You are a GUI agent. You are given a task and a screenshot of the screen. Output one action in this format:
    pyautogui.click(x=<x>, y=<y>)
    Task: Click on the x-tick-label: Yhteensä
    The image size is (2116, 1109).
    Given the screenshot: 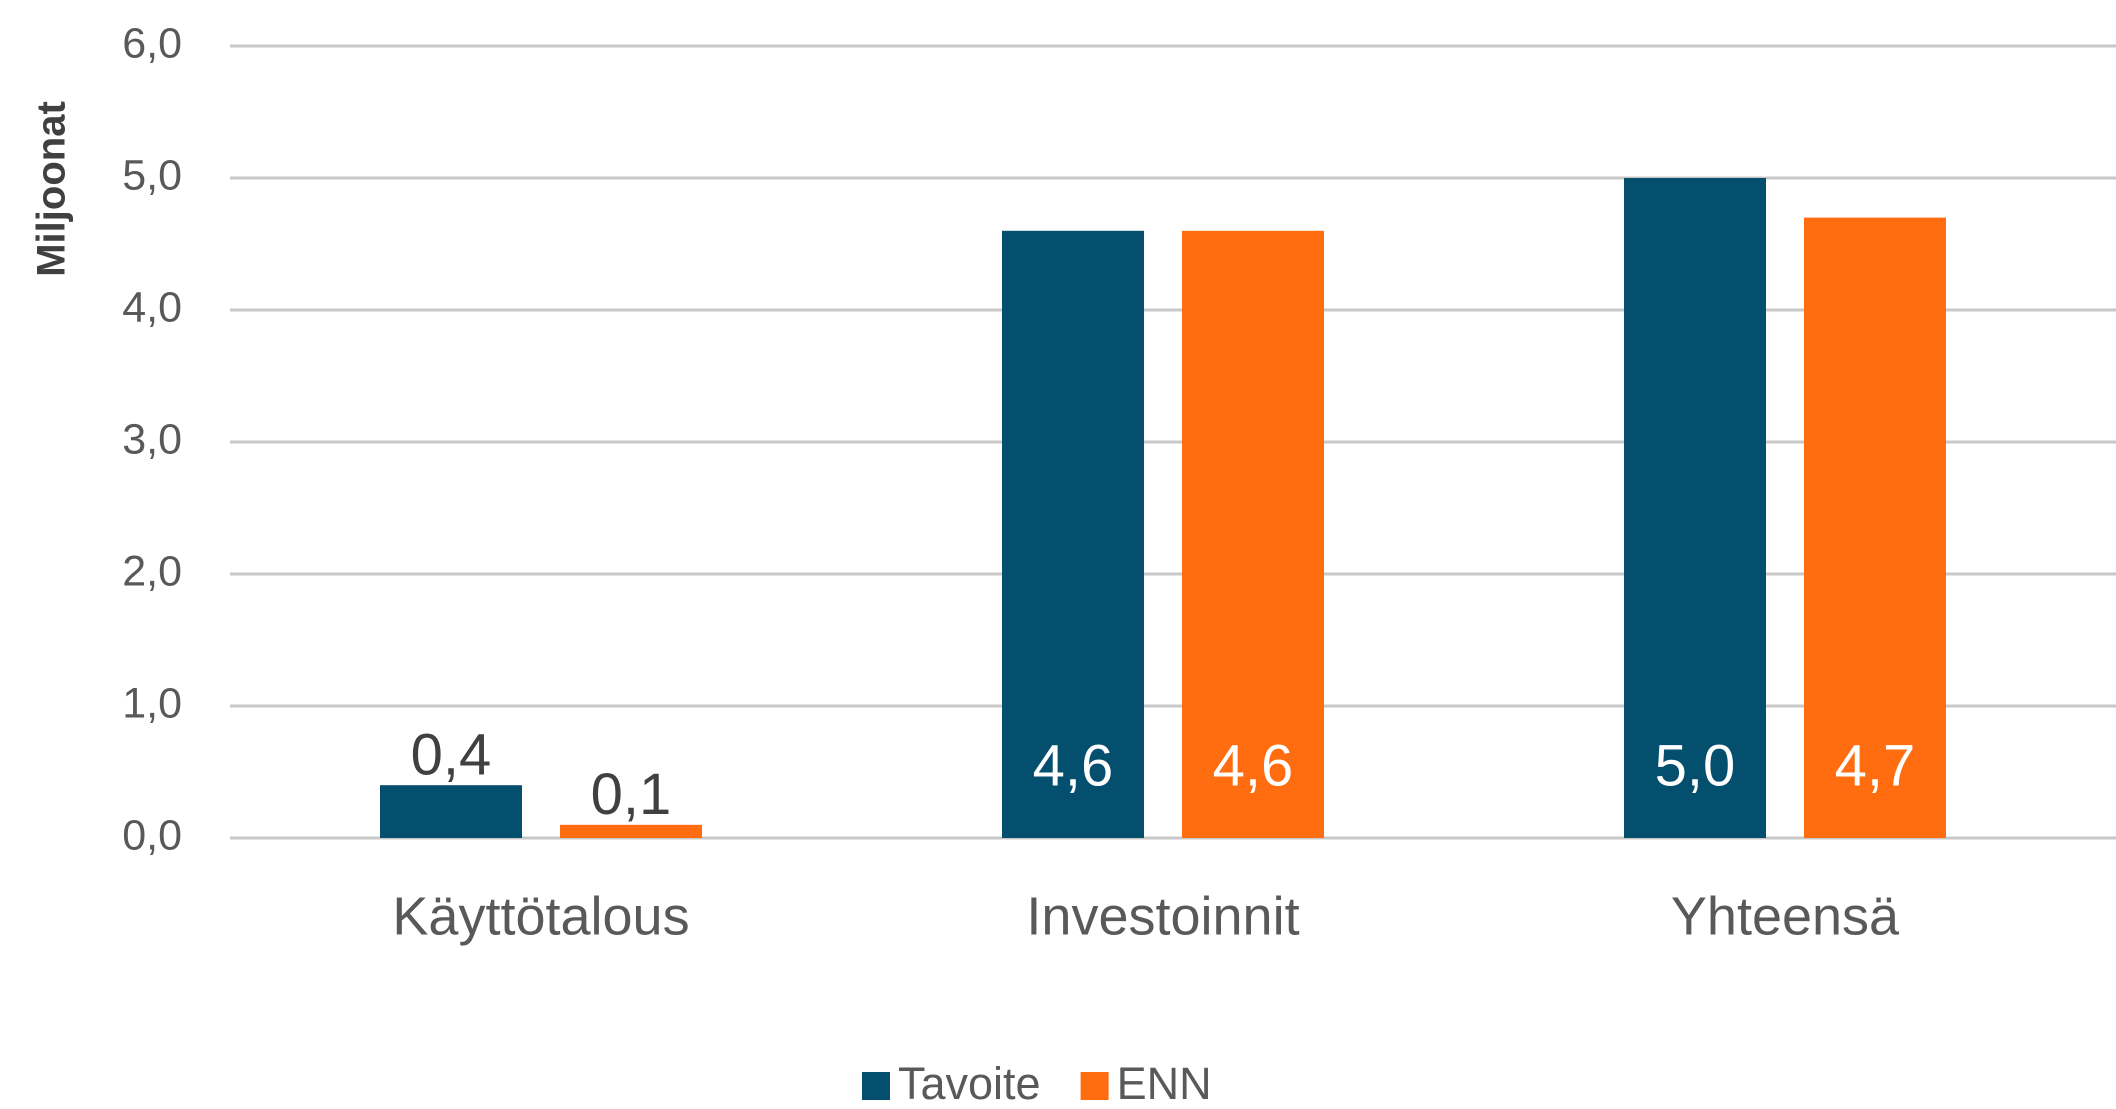 What is the action you would take?
    pyautogui.click(x=1785, y=916)
    